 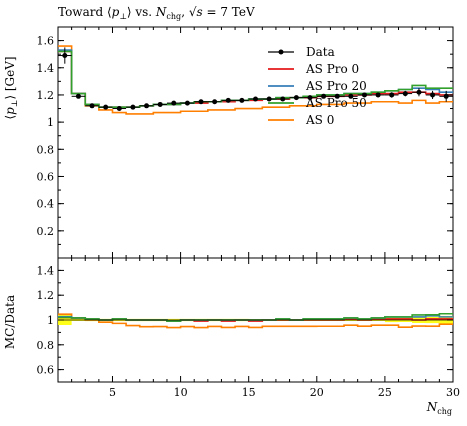 I want to click on ratio-y-tick-label: 0.8, so click(x=46, y=345).